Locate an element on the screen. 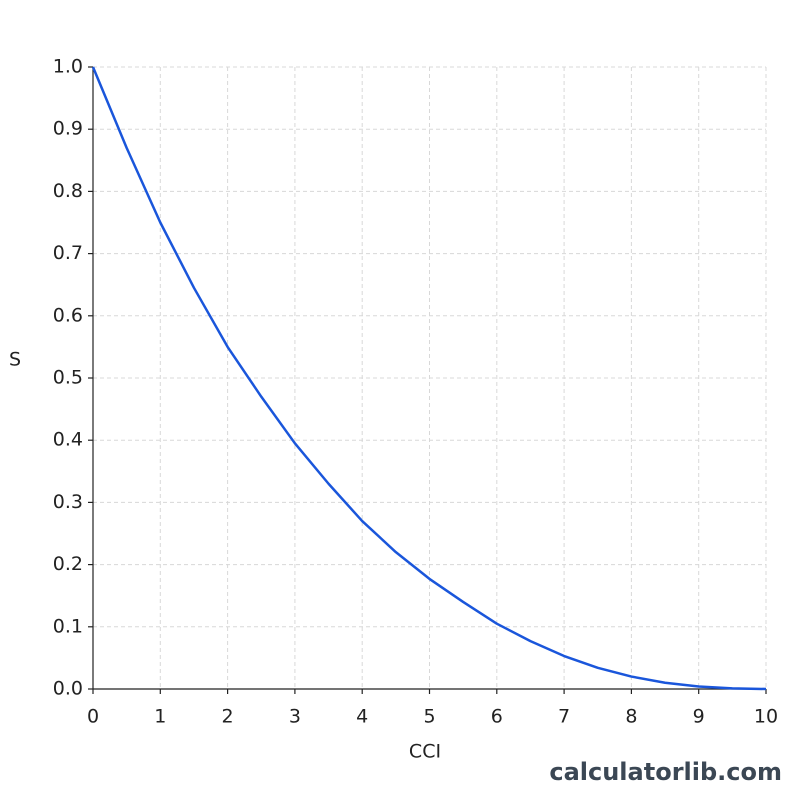  x-tick-label: 8 is located at coordinates (631, 717).